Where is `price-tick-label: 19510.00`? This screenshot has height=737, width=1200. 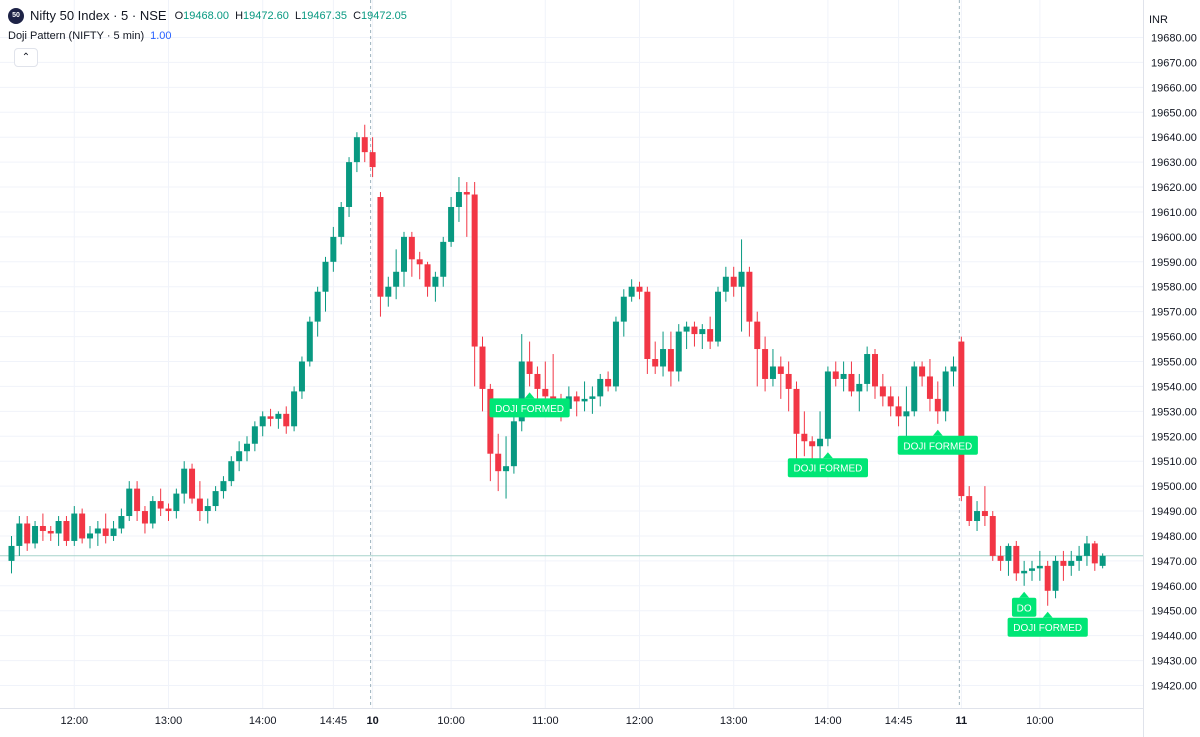 price-tick-label: 19510.00 is located at coordinates (1174, 462).